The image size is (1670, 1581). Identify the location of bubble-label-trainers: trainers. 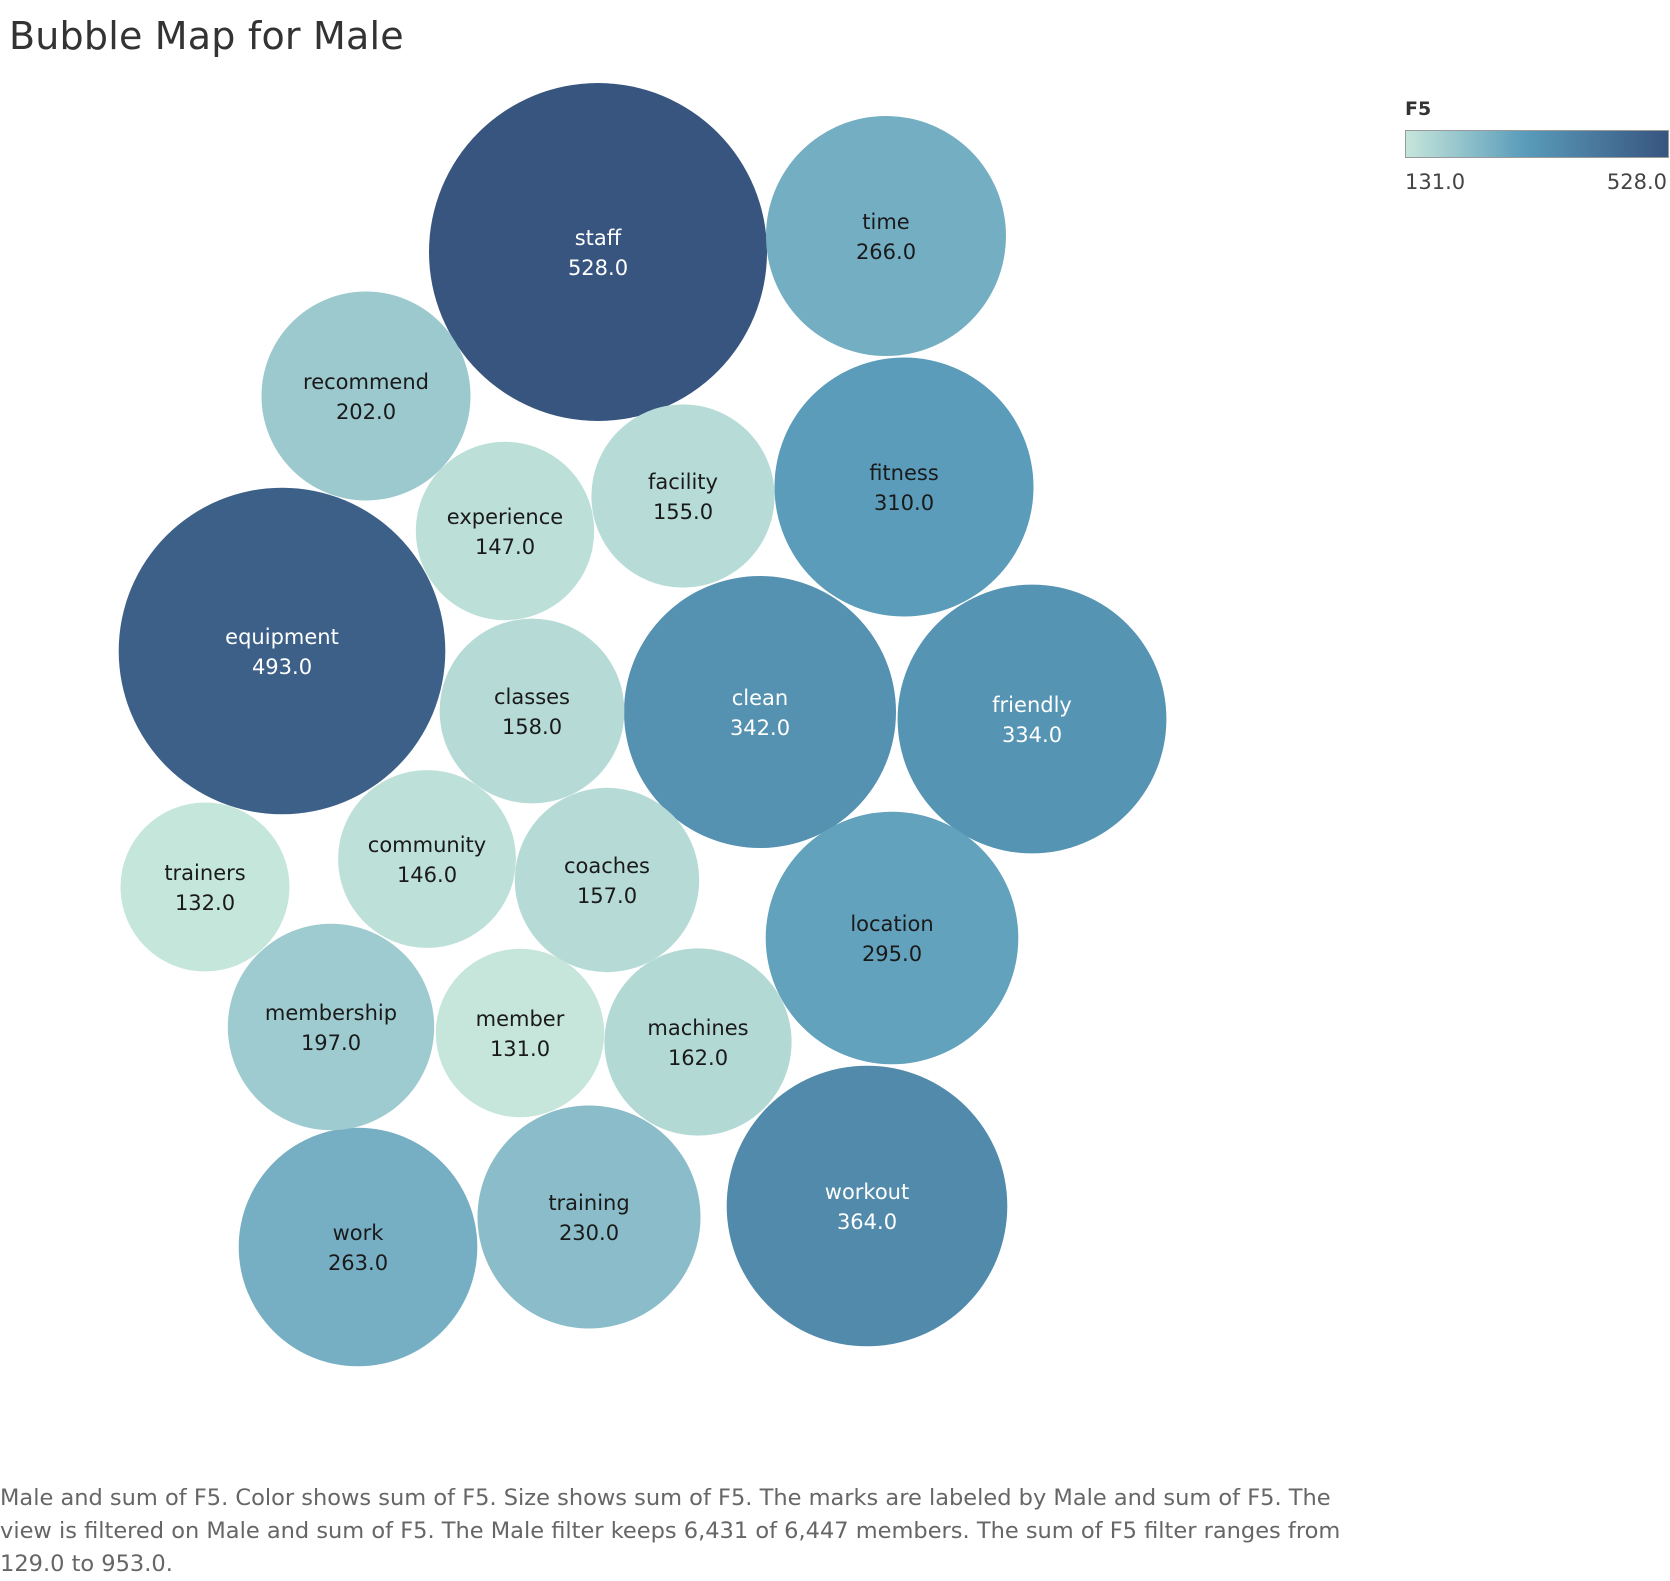
(204, 873).